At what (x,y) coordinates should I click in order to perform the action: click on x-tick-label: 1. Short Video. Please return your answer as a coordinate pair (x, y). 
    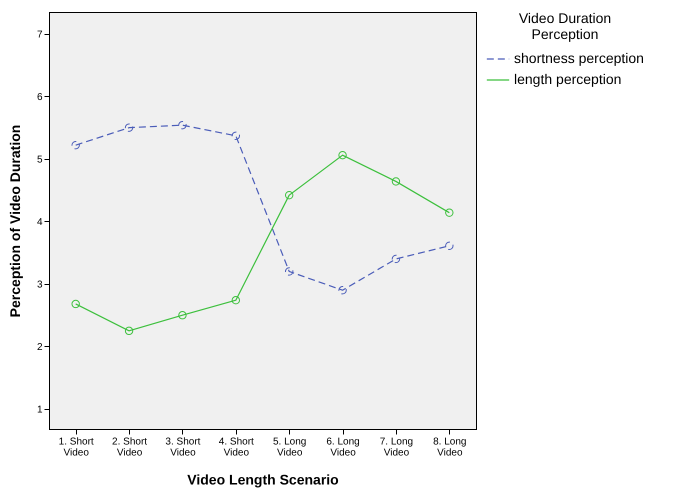
    Looking at the image, I should click on (76, 447).